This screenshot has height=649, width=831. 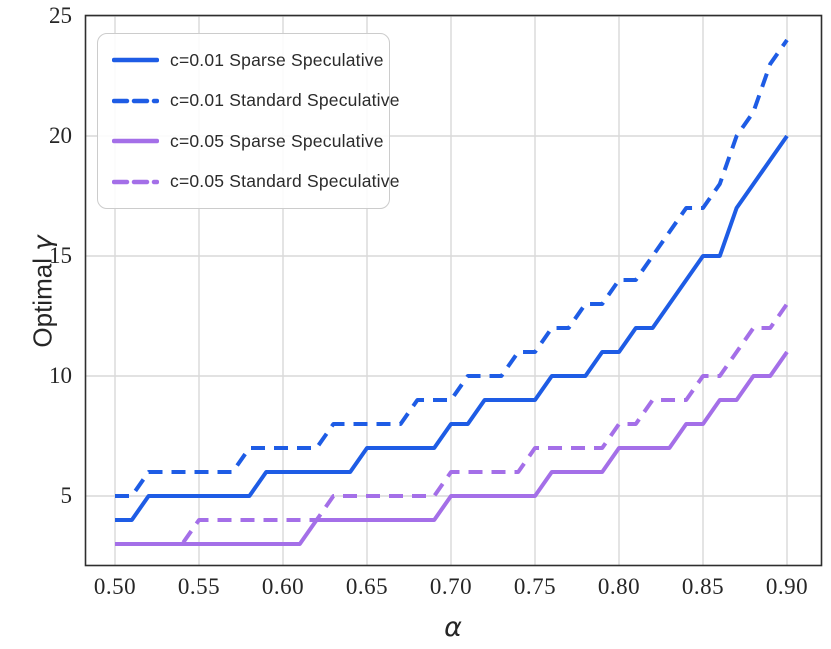 I want to click on legend-item: c=0.01 Standard Speculative, so click(x=255, y=100).